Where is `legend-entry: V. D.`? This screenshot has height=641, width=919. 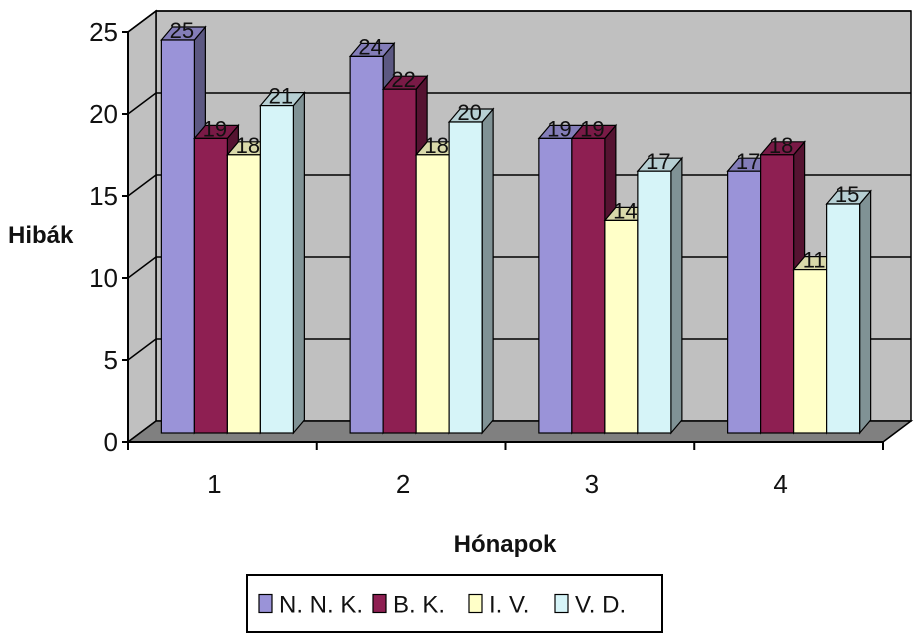 legend-entry: V. D. is located at coordinates (600, 605).